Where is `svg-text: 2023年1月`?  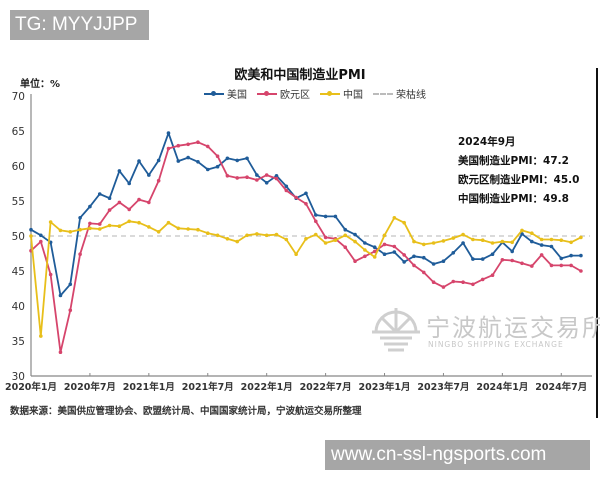 svg-text: 2023年1月 is located at coordinates (384, 387).